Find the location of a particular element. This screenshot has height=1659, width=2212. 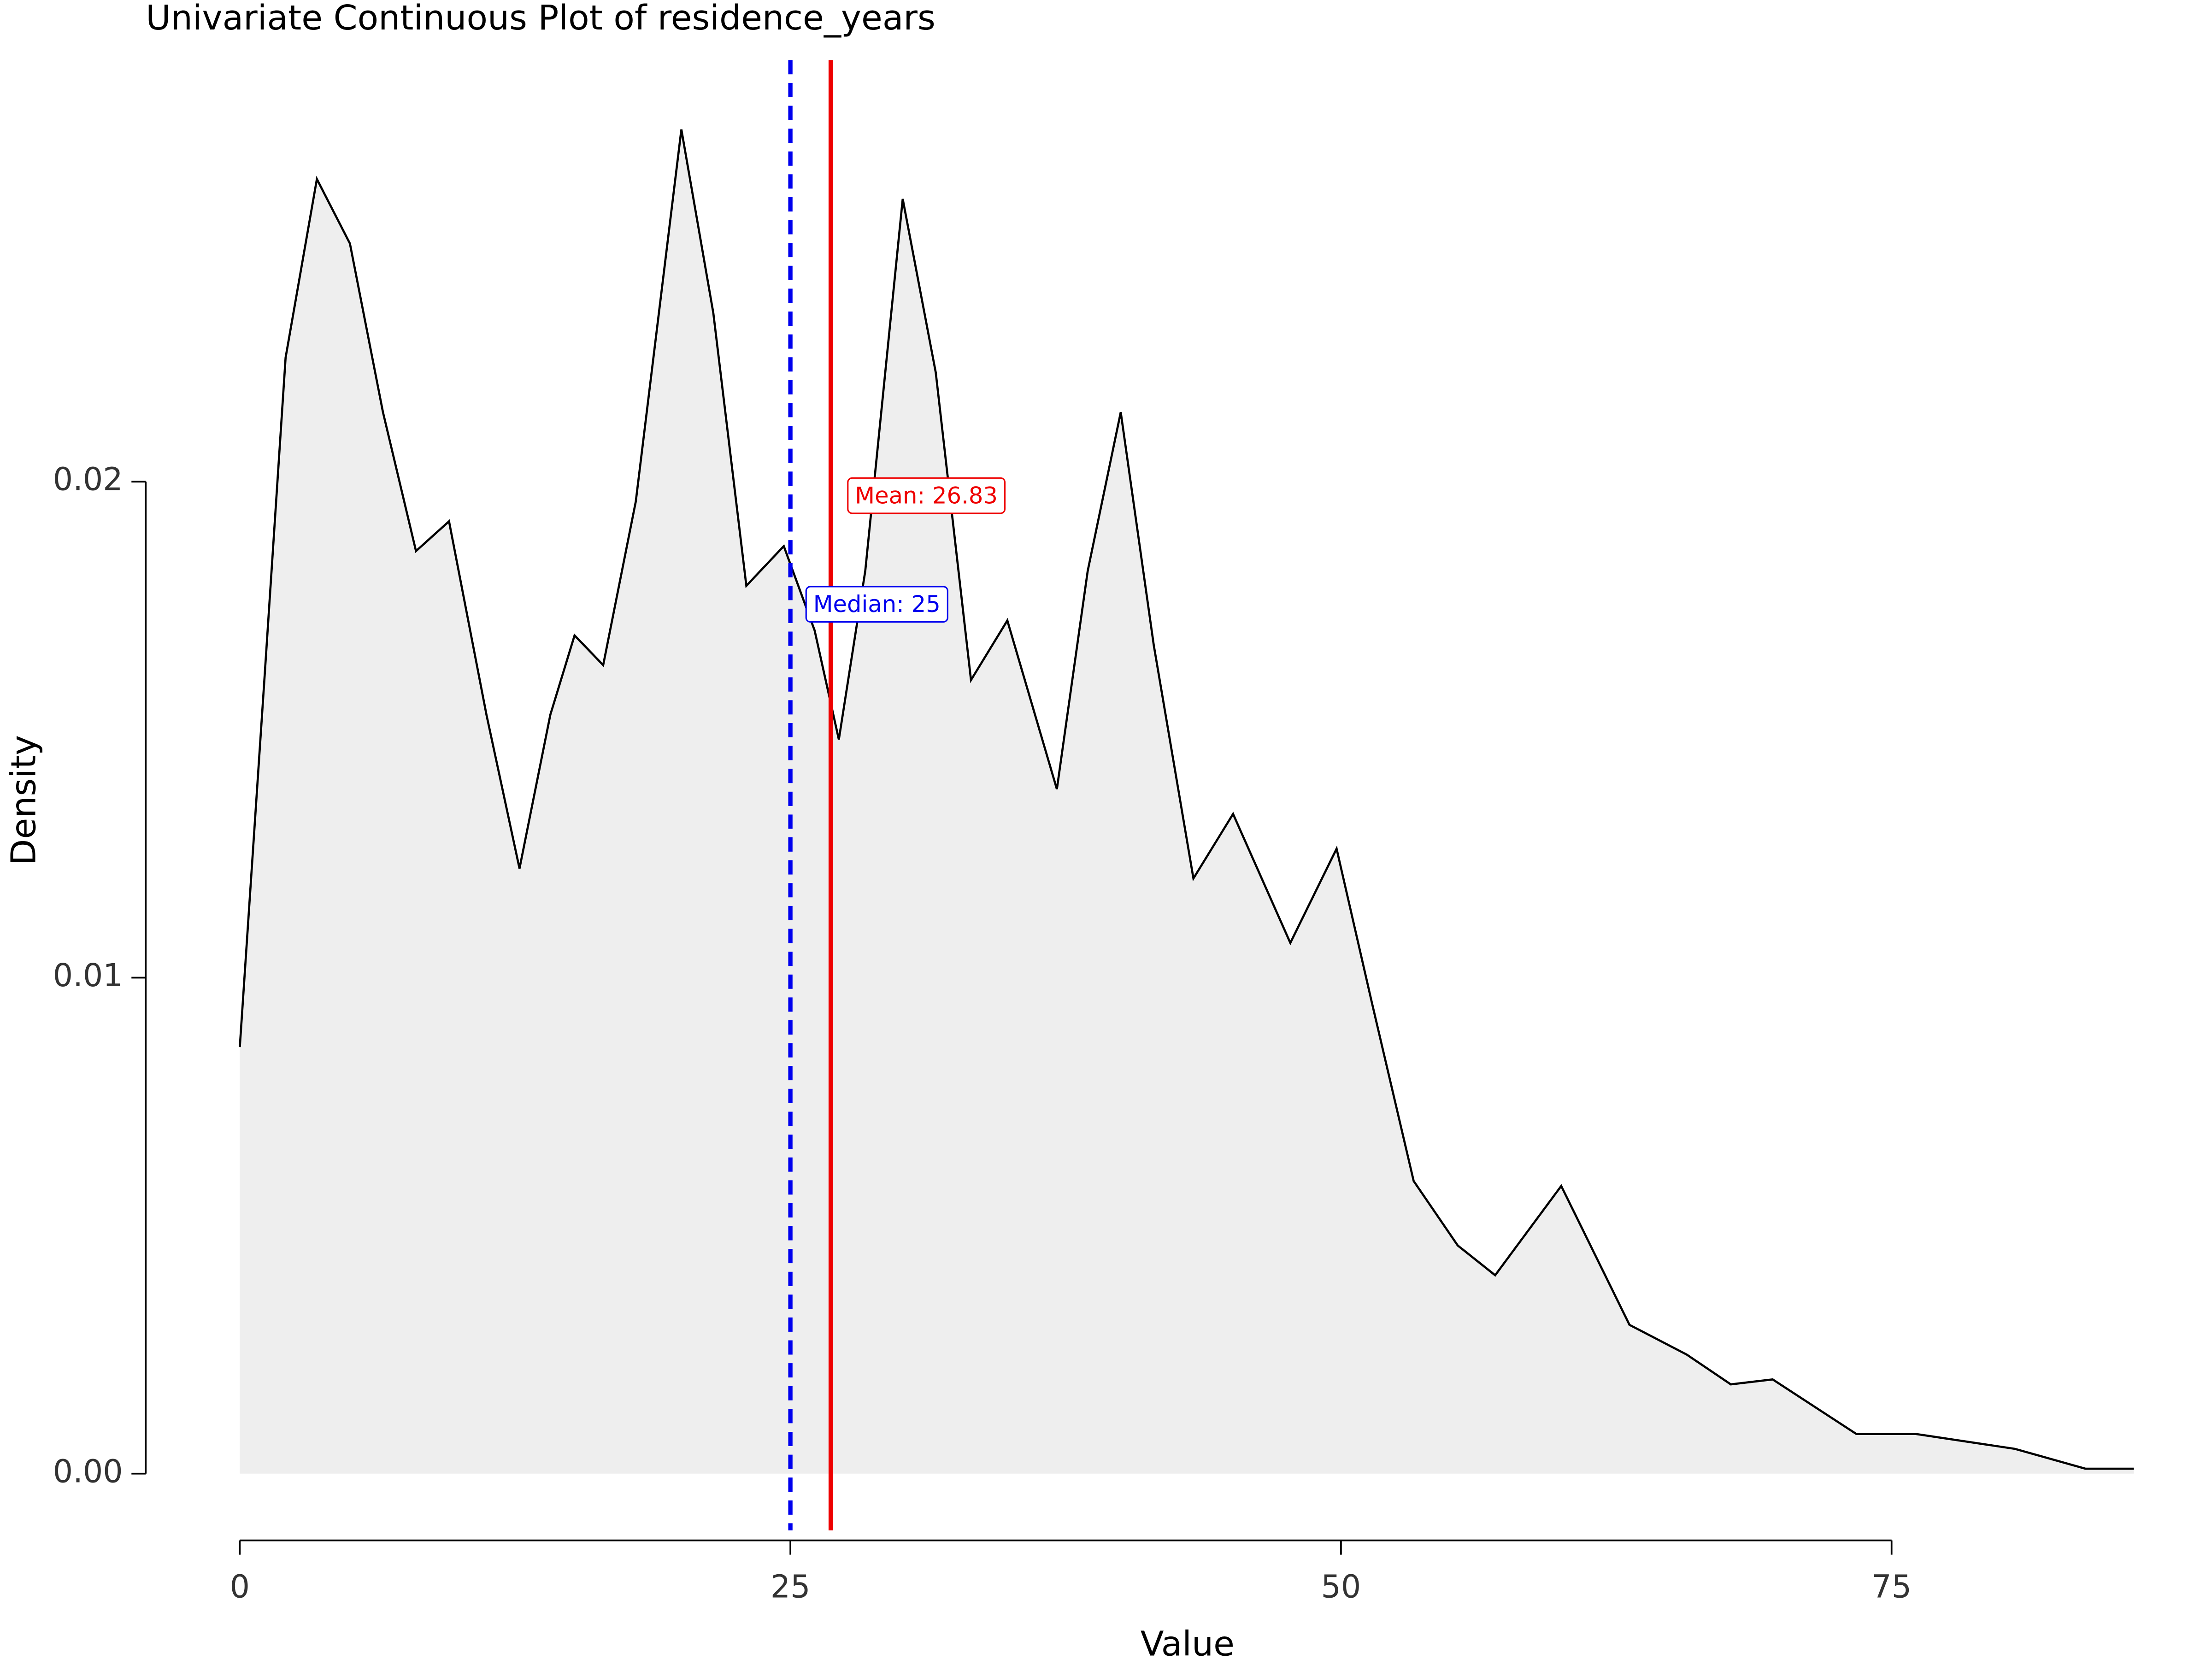

median-label: Median: 25 is located at coordinates (877, 604).